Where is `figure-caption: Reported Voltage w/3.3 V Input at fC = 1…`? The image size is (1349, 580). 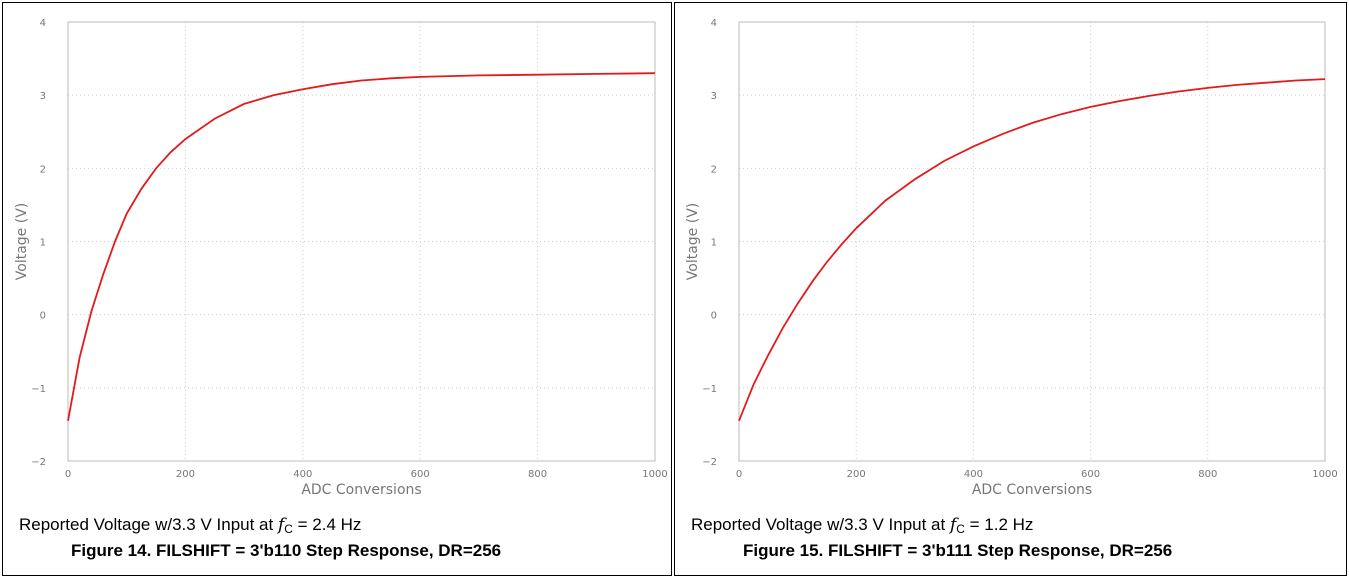
figure-caption: Reported Voltage w/3.3 V Input at fC = 1… is located at coordinates (862, 525).